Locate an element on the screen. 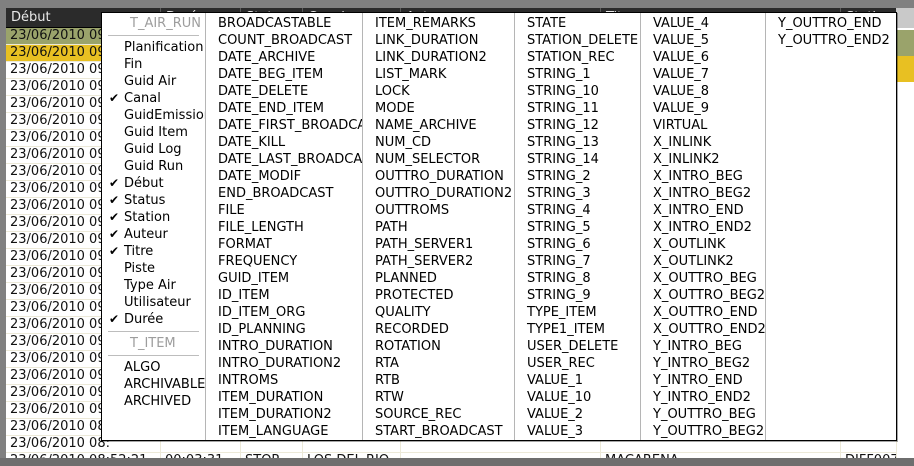 The width and height of the screenshot is (914, 466). menu-item: GuidEmission is located at coordinates (153, 115).